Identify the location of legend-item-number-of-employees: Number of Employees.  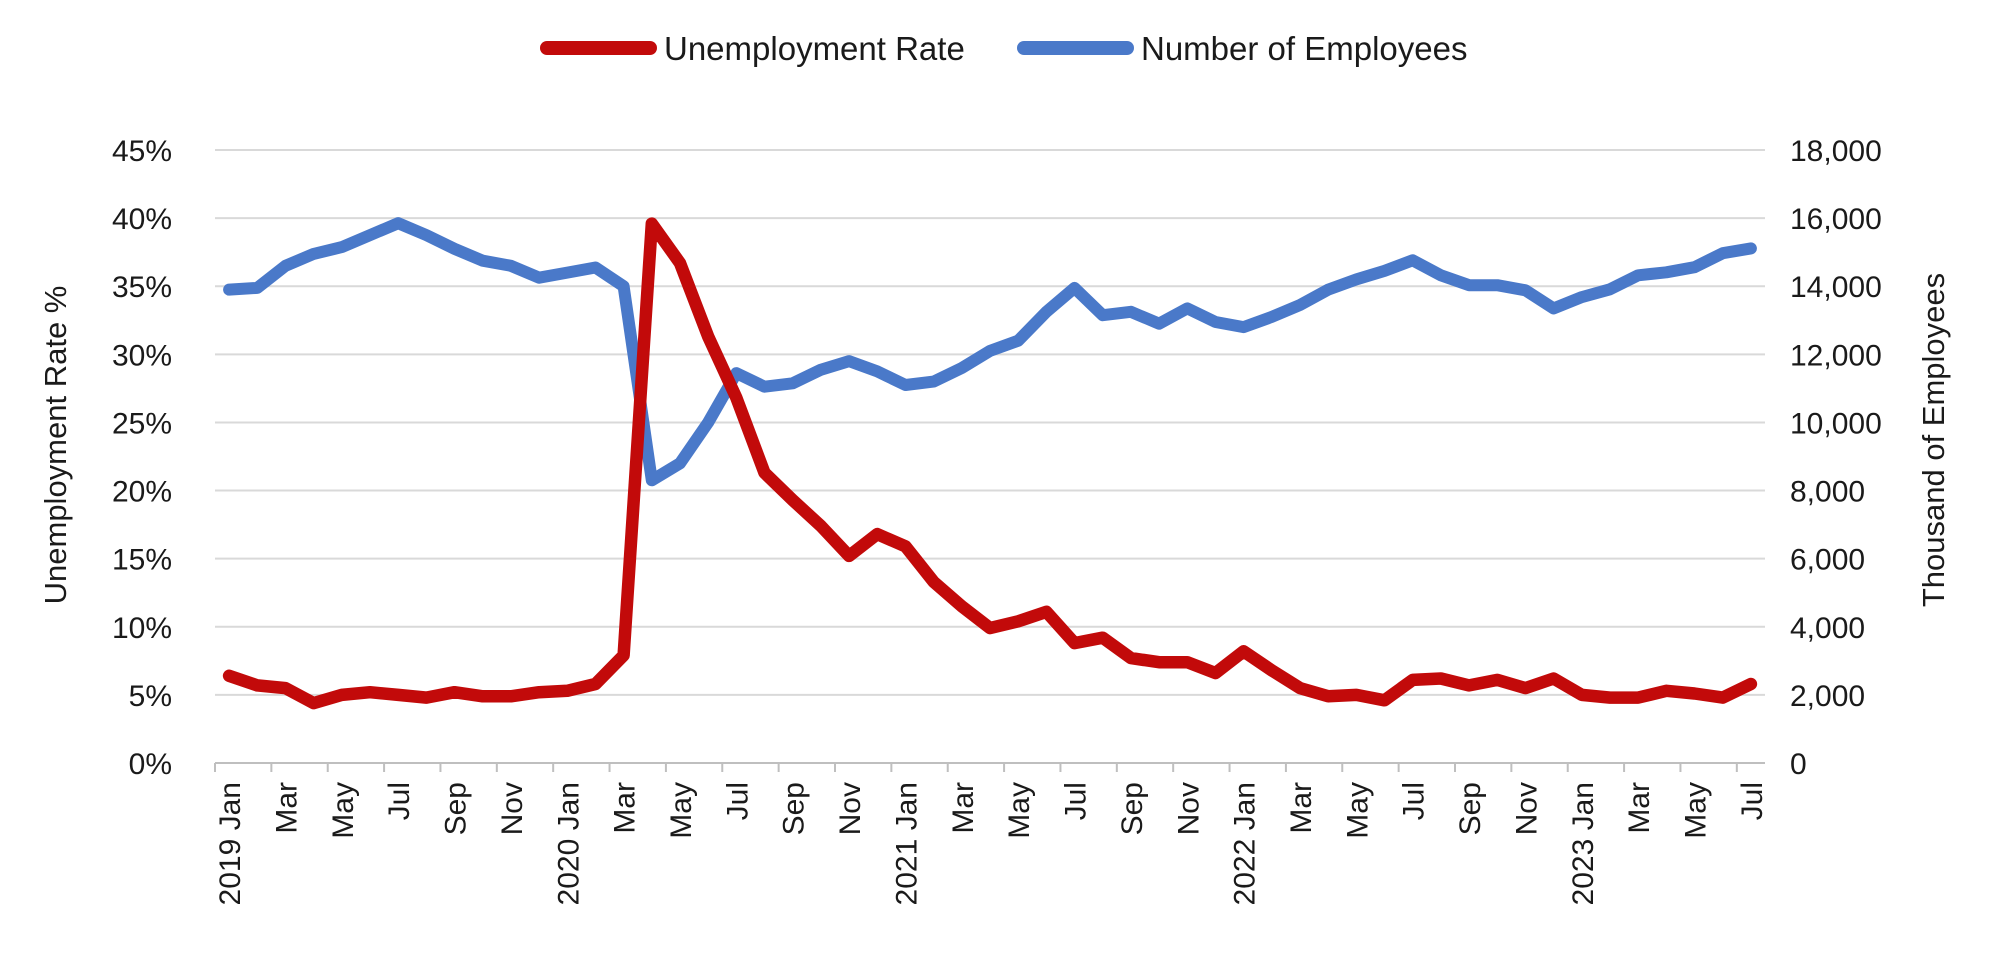
(1242, 48).